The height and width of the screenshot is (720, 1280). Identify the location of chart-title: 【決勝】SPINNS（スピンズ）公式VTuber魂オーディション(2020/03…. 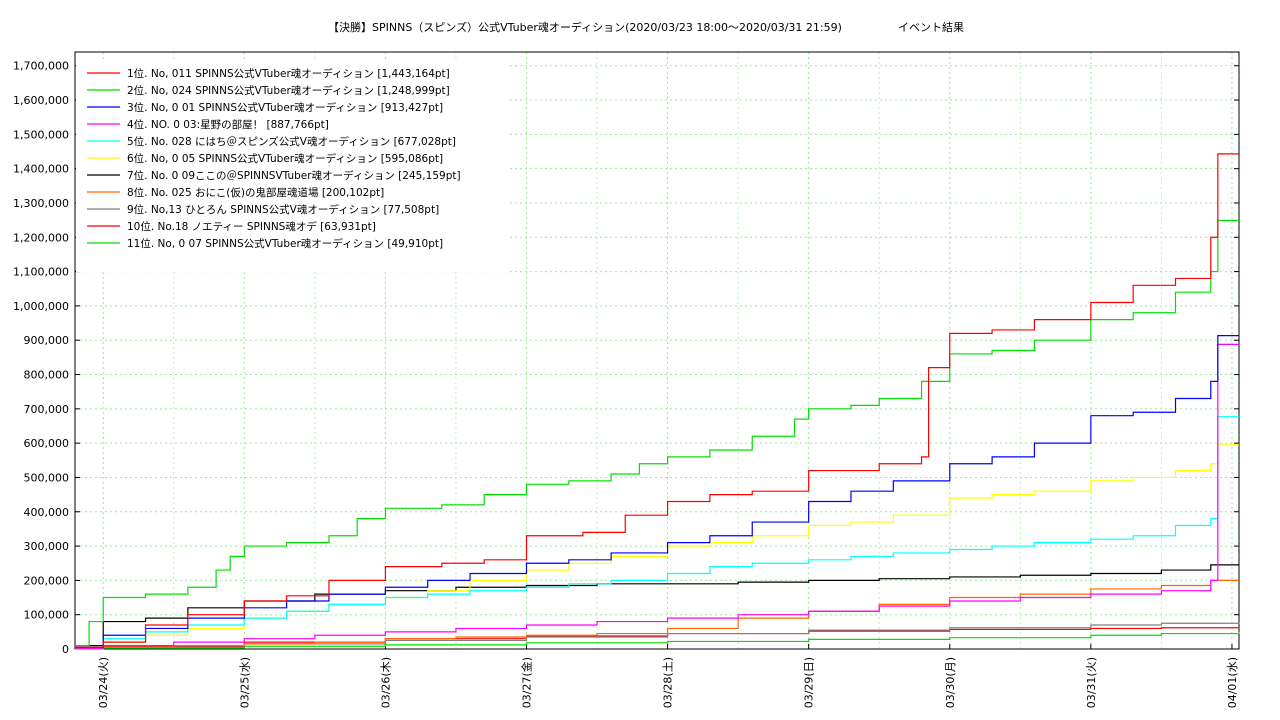
(585, 27).